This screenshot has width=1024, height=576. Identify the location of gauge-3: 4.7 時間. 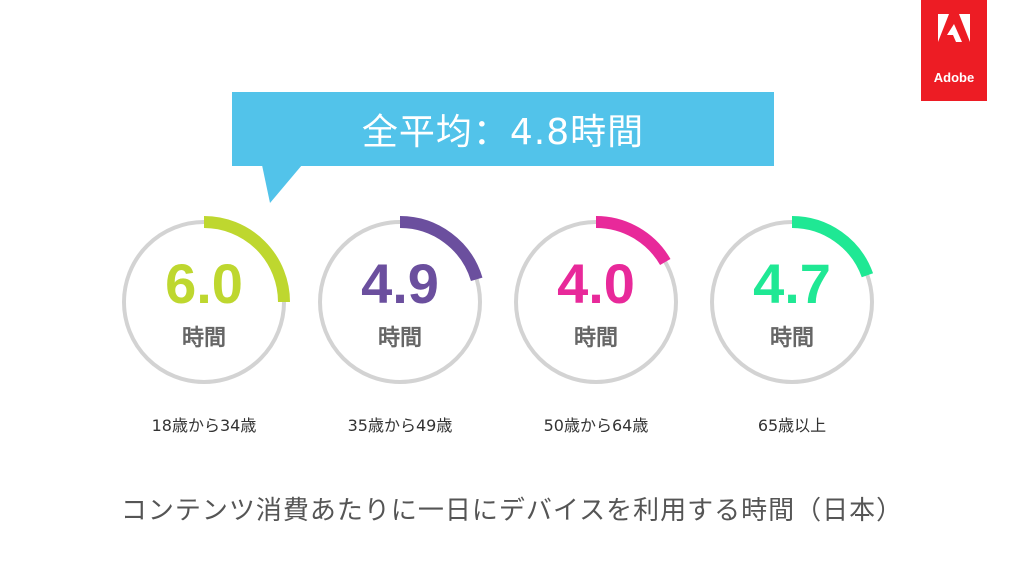
(792, 302).